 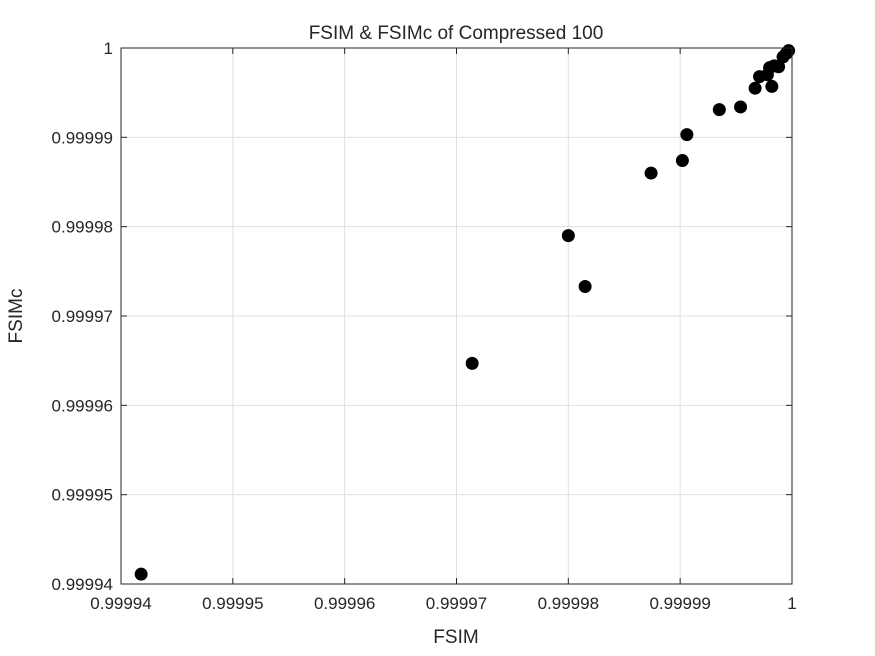 I want to click on x-tick-label: 0.99994, so click(x=120, y=603).